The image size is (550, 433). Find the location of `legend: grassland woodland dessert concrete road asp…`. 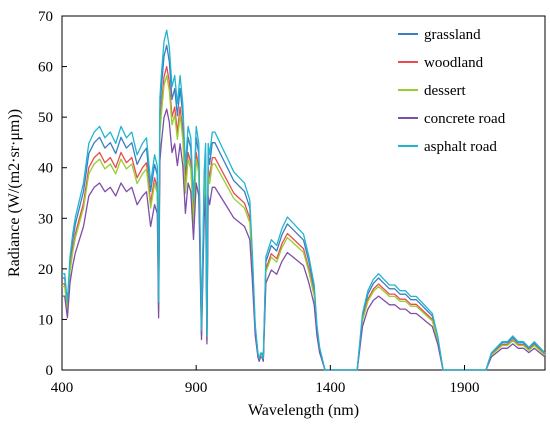

legend: grassland woodland dessert concrete road asp… is located at coordinates (452, 91).